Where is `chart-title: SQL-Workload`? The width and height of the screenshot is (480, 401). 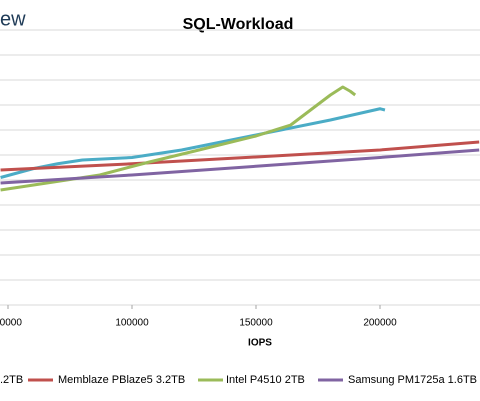
chart-title: SQL-Workload is located at coordinates (238, 24).